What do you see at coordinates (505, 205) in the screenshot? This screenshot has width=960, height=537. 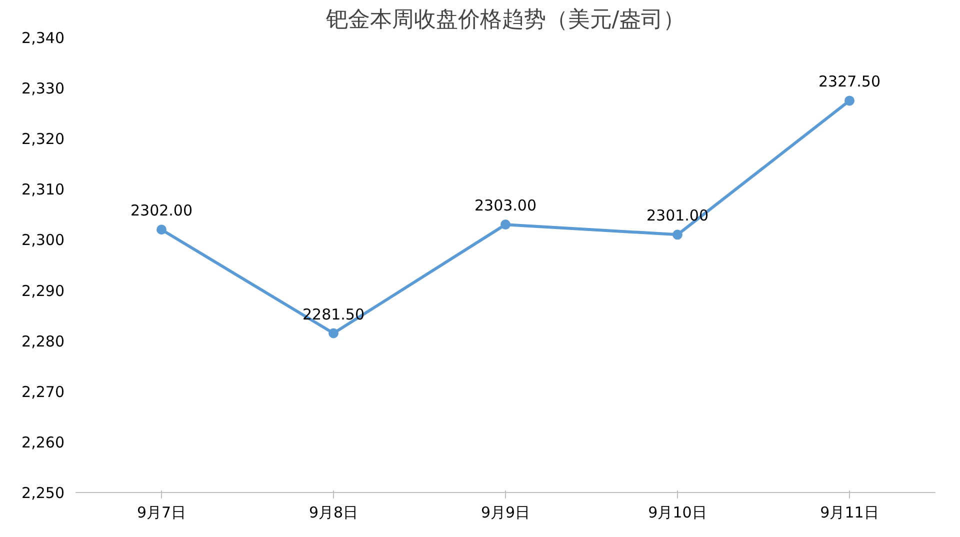 I see `data-label: 2303.00` at bounding box center [505, 205].